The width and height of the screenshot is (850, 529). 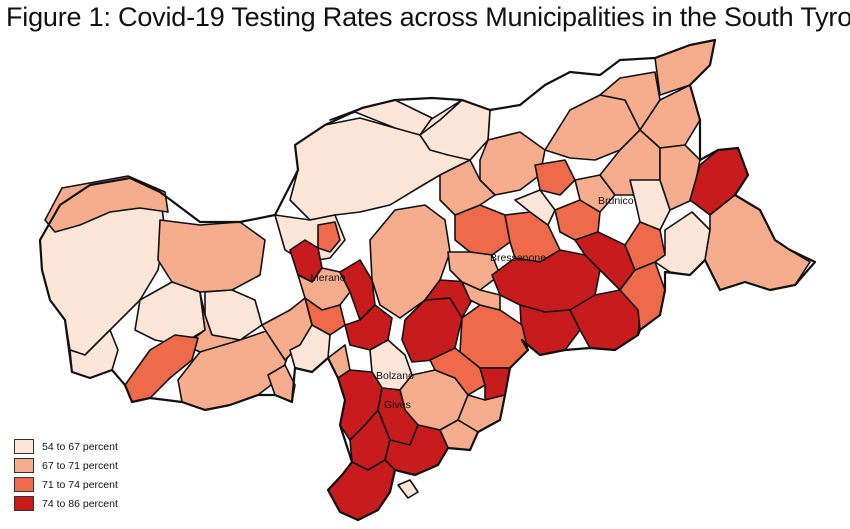 I want to click on city-label-merano: Merano, so click(x=328, y=278).